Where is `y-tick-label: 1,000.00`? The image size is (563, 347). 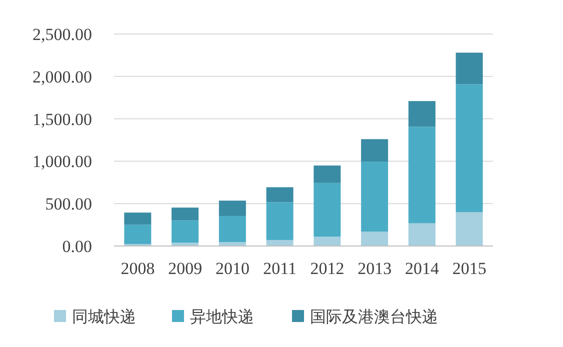
y-tick-label: 1,000.00 is located at coordinates (62, 162).